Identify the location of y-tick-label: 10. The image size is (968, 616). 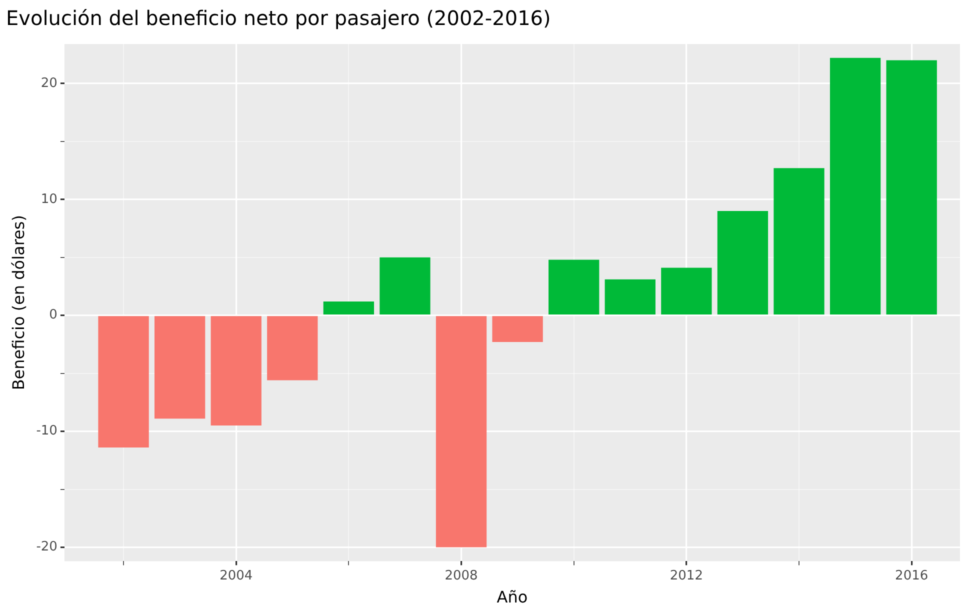
(49, 199).